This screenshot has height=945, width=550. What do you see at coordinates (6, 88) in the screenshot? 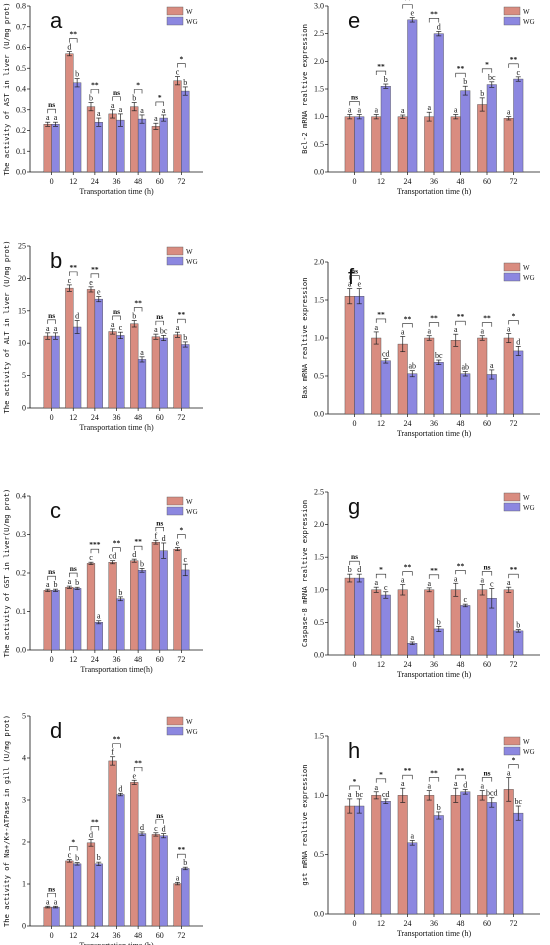
I see `y-axis-title: The activity of AST in liver (U/mg prot)` at bounding box center [6, 88].